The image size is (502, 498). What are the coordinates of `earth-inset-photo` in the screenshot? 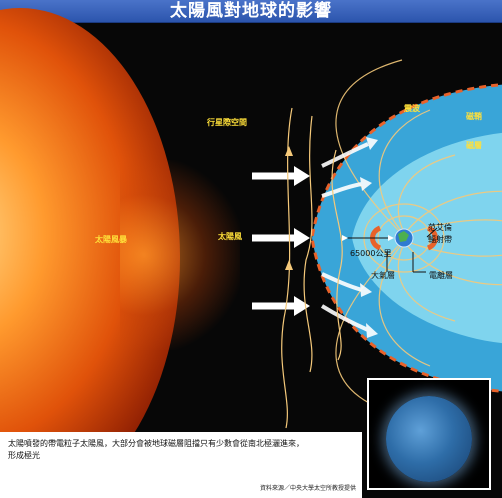 It's located at (429, 434).